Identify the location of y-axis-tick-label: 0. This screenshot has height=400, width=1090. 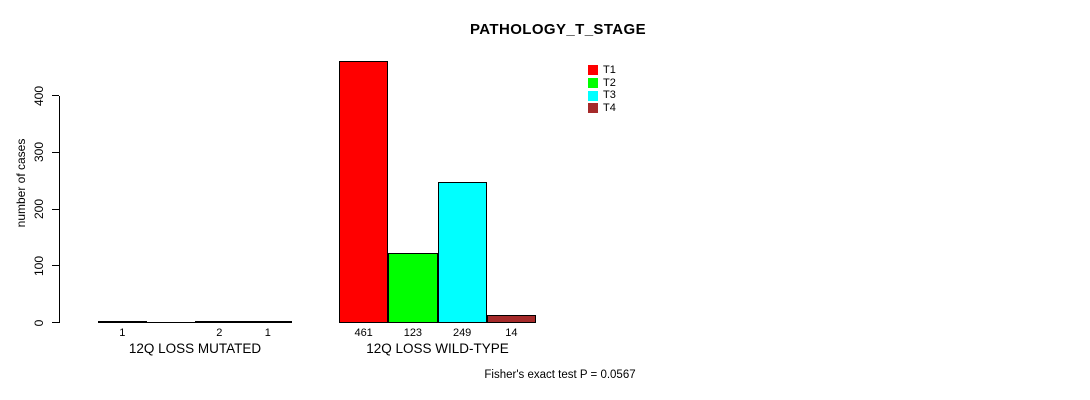
(39, 322).